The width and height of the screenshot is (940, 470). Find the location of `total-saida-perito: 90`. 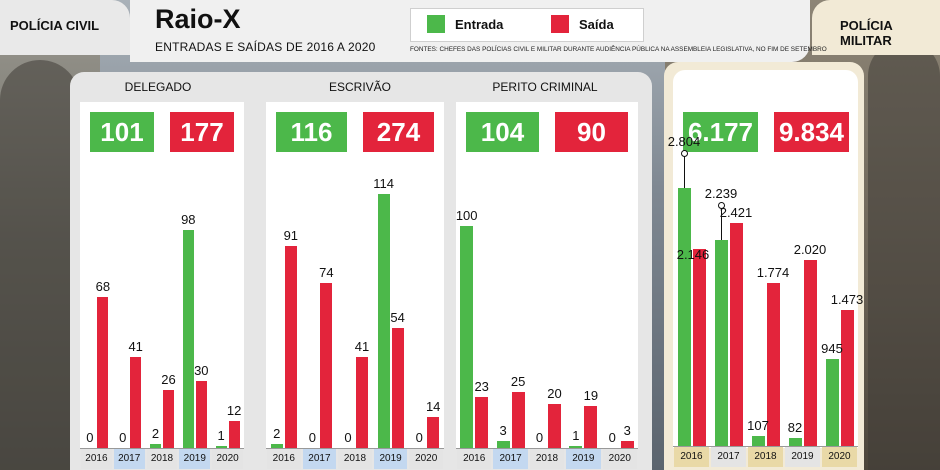

total-saida-perito: 90 is located at coordinates (591, 132).